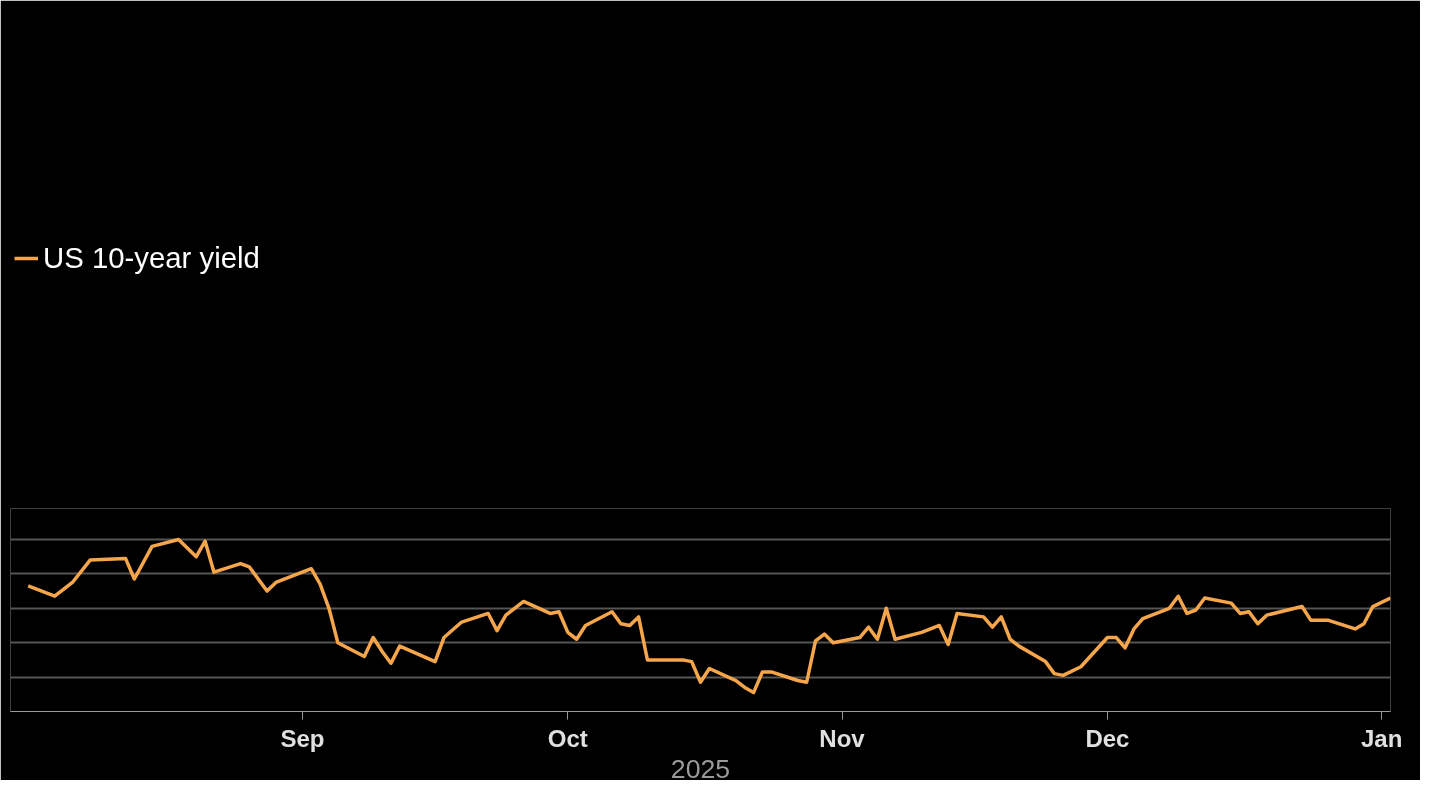  What do you see at coordinates (842, 738) in the screenshot?
I see `x-tick-label: Nov` at bounding box center [842, 738].